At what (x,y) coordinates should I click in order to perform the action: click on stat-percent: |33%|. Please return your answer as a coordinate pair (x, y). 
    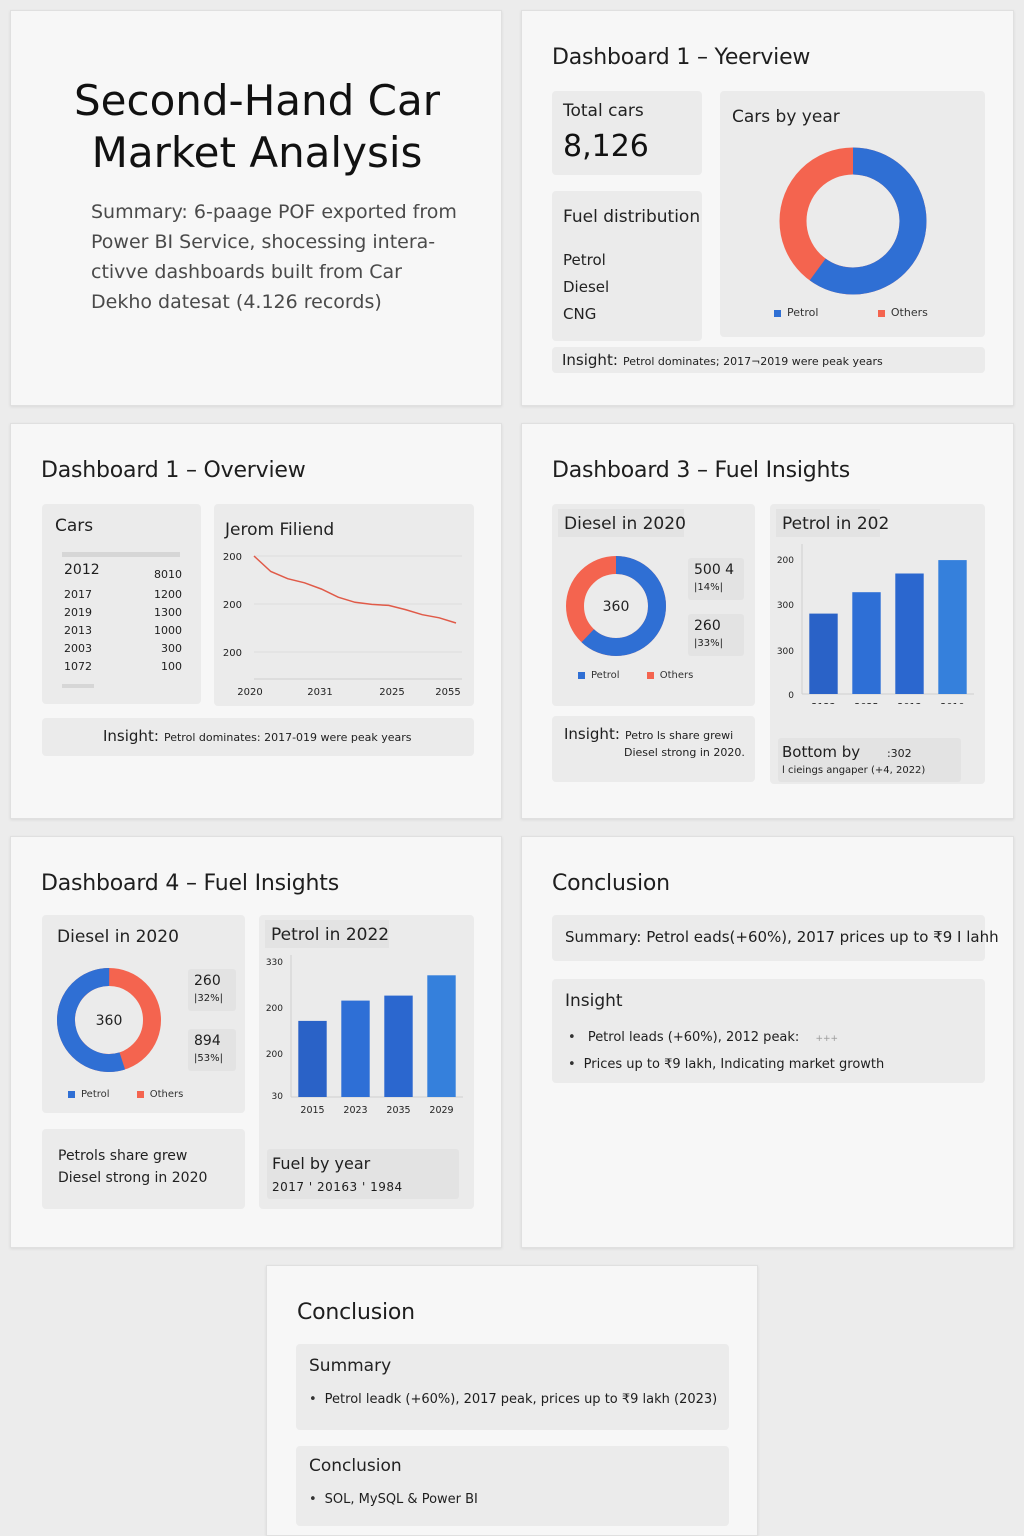
    Looking at the image, I should click on (708, 643).